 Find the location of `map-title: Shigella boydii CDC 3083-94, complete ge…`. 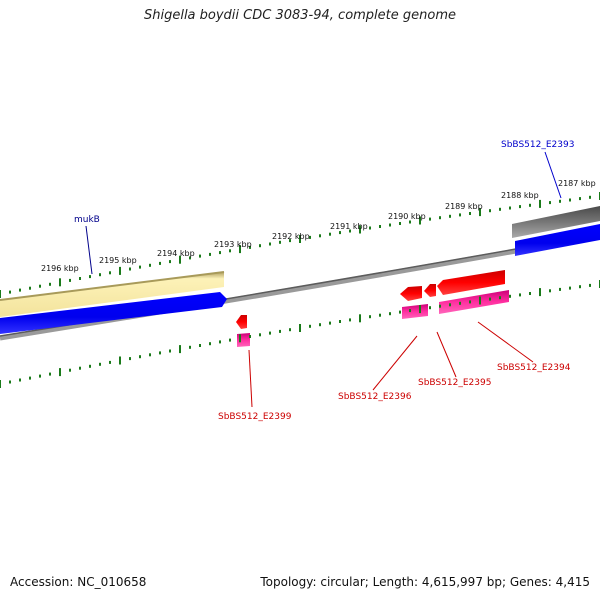

map-title: Shigella boydii CDC 3083-94, complete ge… is located at coordinates (300, 15).